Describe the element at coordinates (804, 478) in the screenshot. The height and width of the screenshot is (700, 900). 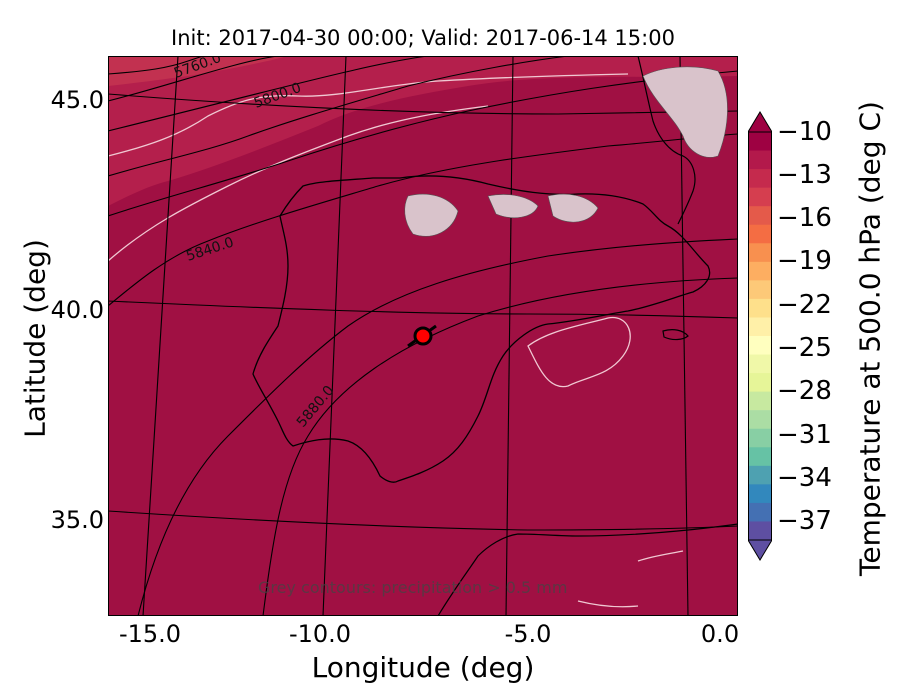
I see `colorbar-tick: −34` at that location.